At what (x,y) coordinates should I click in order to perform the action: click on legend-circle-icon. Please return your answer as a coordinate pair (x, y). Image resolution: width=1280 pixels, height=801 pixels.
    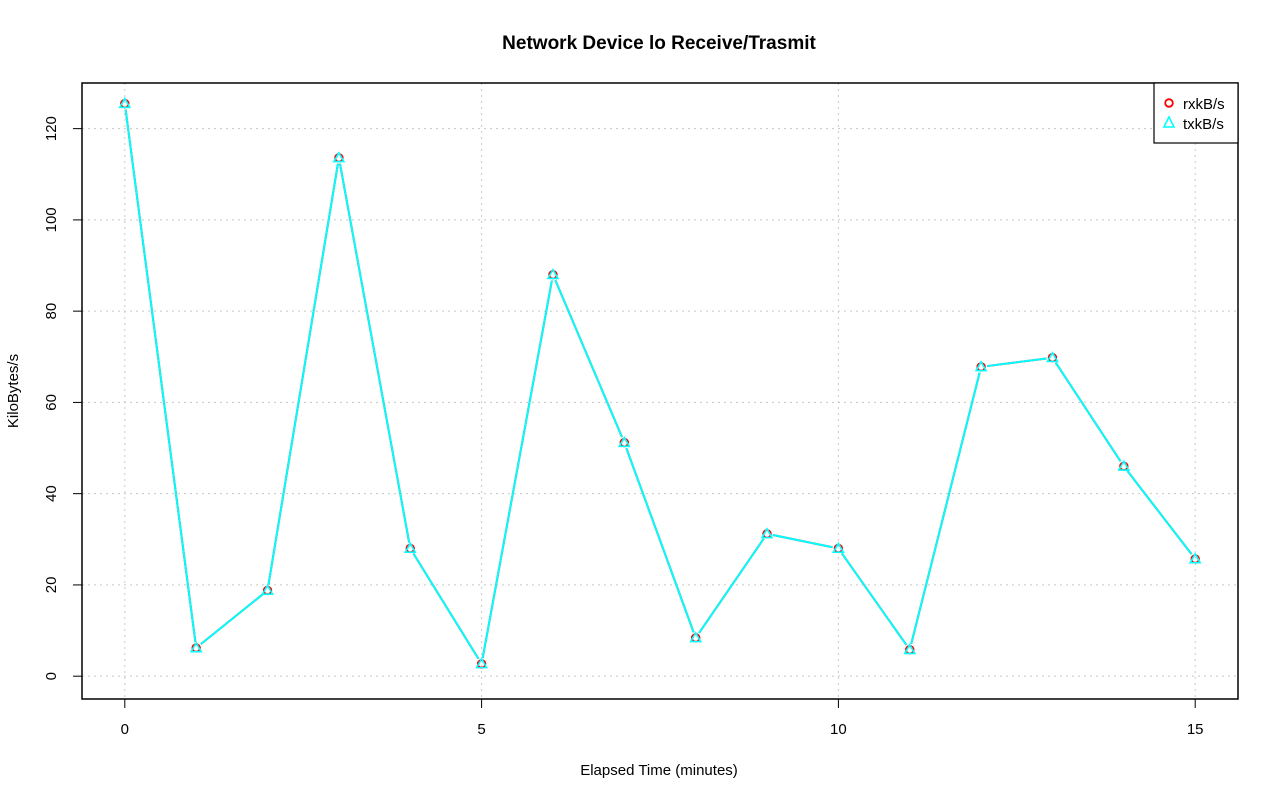
    Looking at the image, I should click on (1169, 103).